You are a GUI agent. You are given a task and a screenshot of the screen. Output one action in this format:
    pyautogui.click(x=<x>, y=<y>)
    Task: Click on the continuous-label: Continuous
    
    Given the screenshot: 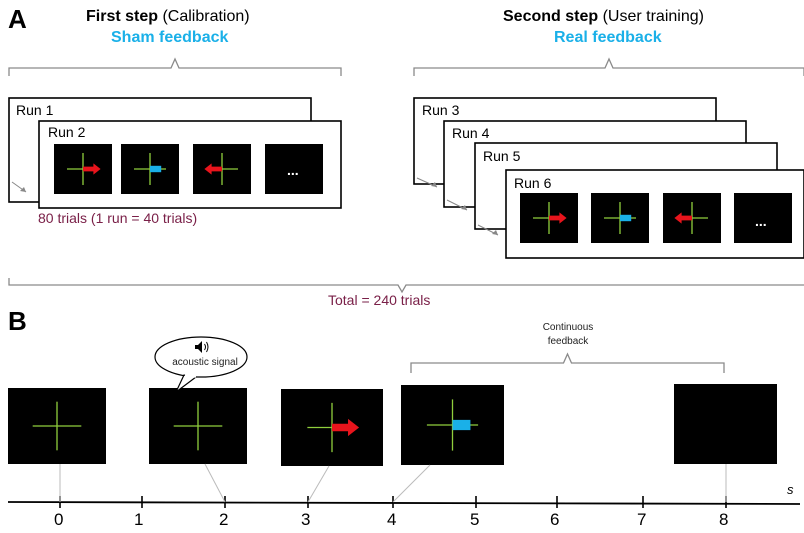 What is the action you would take?
    pyautogui.click(x=568, y=327)
    